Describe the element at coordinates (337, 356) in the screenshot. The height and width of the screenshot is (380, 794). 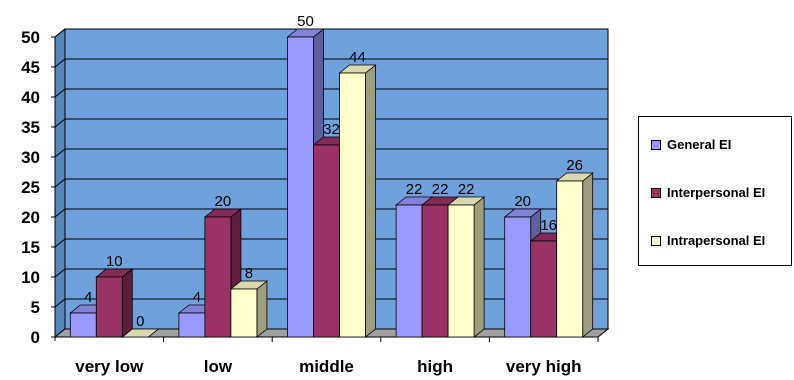
I see `x-axis-tick-labels: very low low middle high very high` at that location.